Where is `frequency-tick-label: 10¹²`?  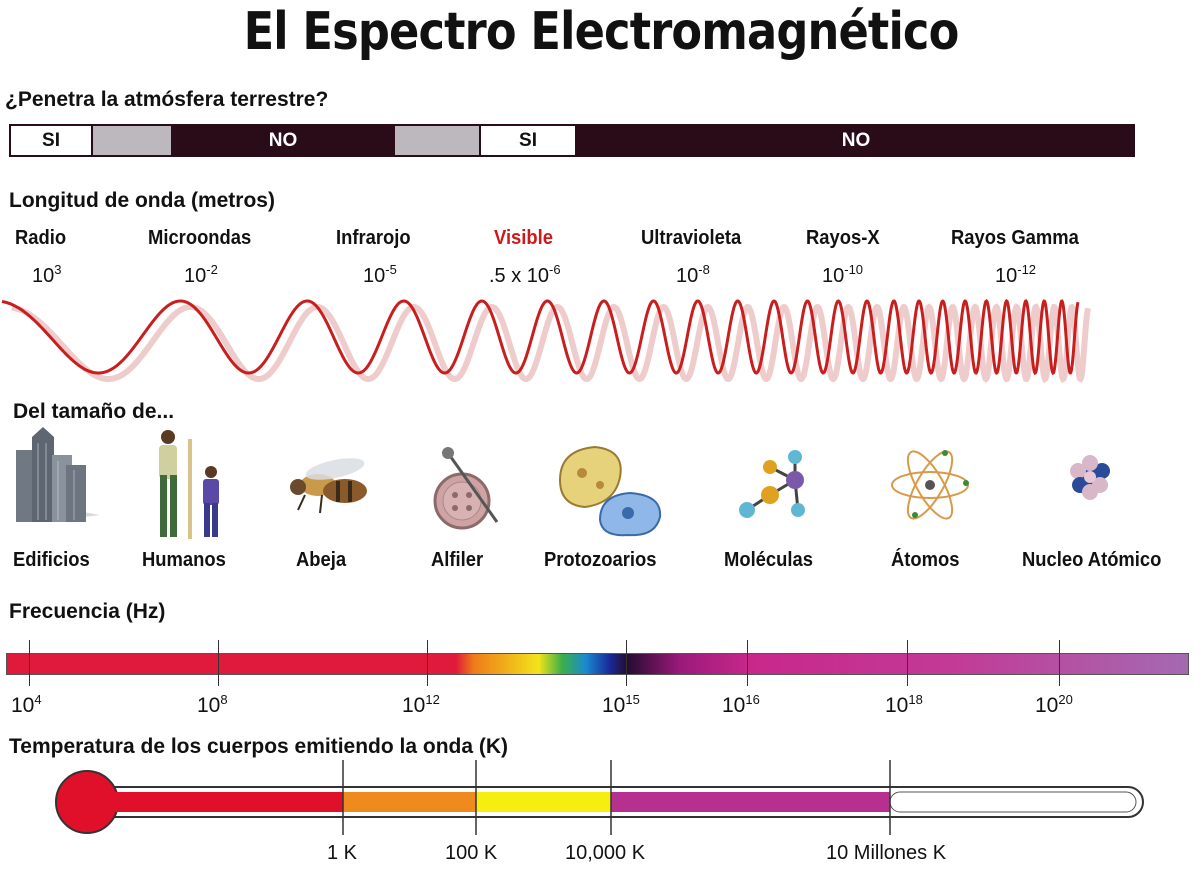
frequency-tick-label: 10¹² is located at coordinates (421, 704).